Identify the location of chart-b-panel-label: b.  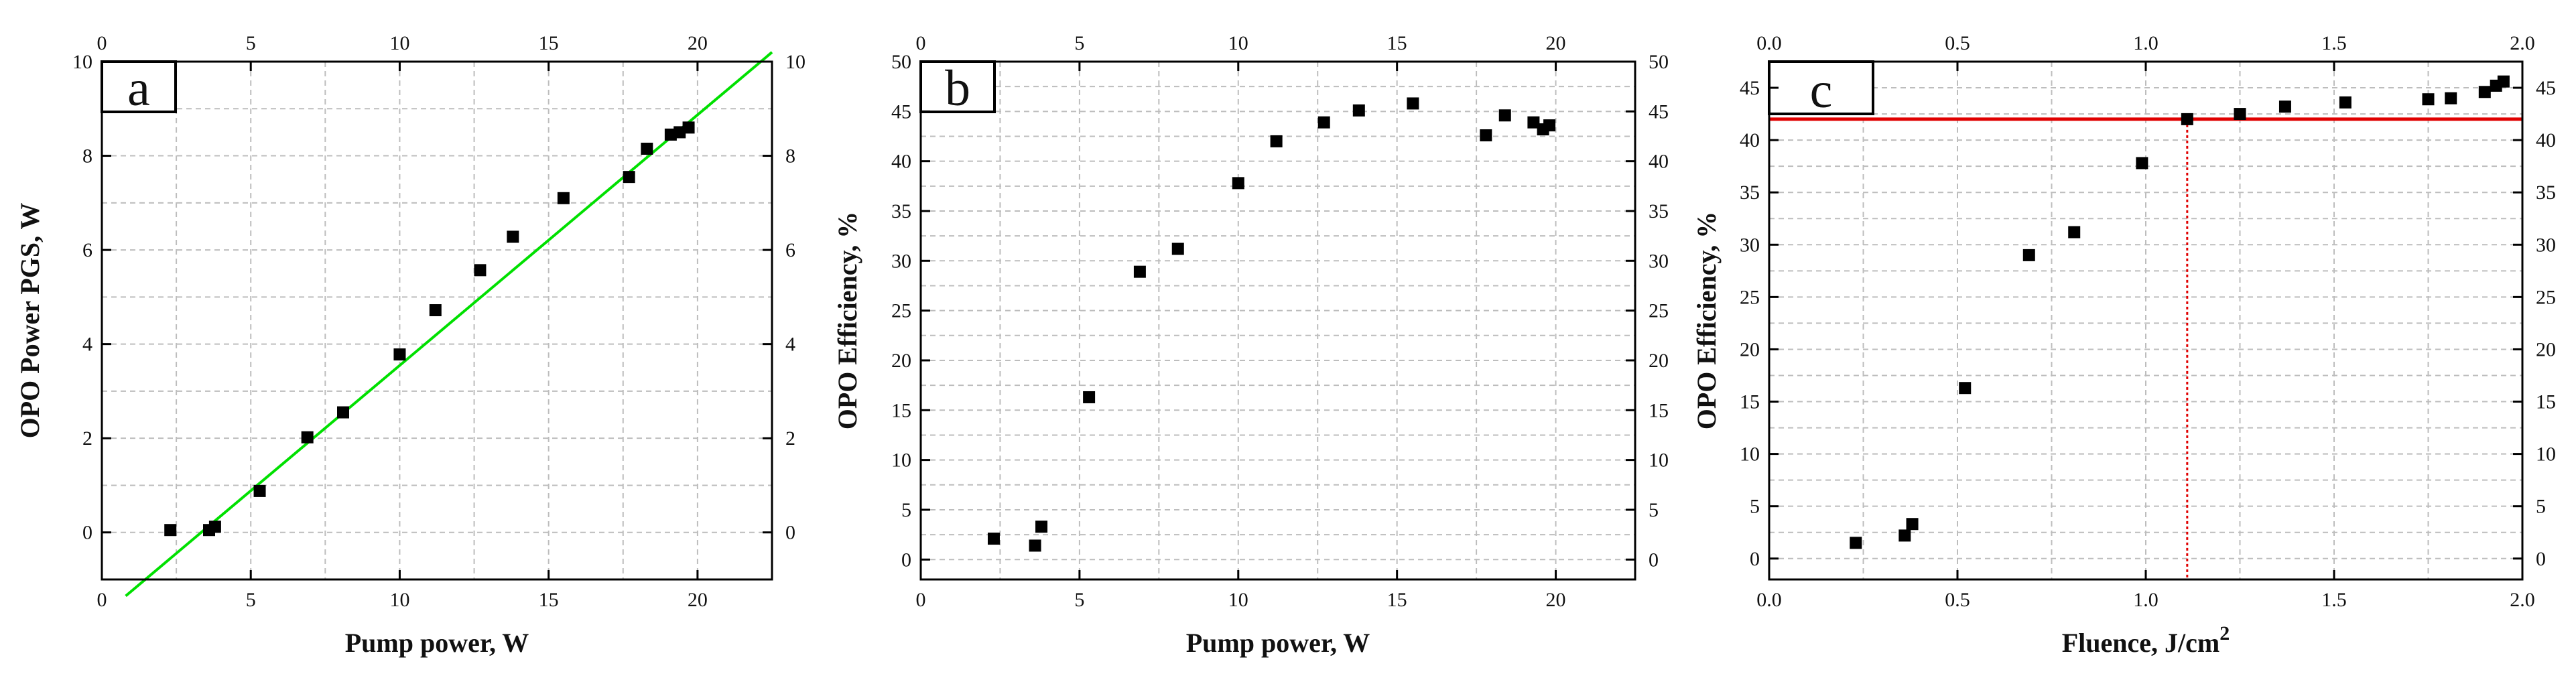
(957, 89).